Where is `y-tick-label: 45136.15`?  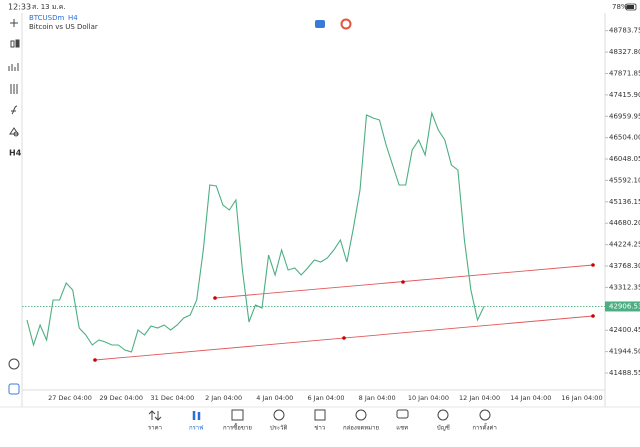
y-tick-label: 45136.15 is located at coordinates (624, 202).